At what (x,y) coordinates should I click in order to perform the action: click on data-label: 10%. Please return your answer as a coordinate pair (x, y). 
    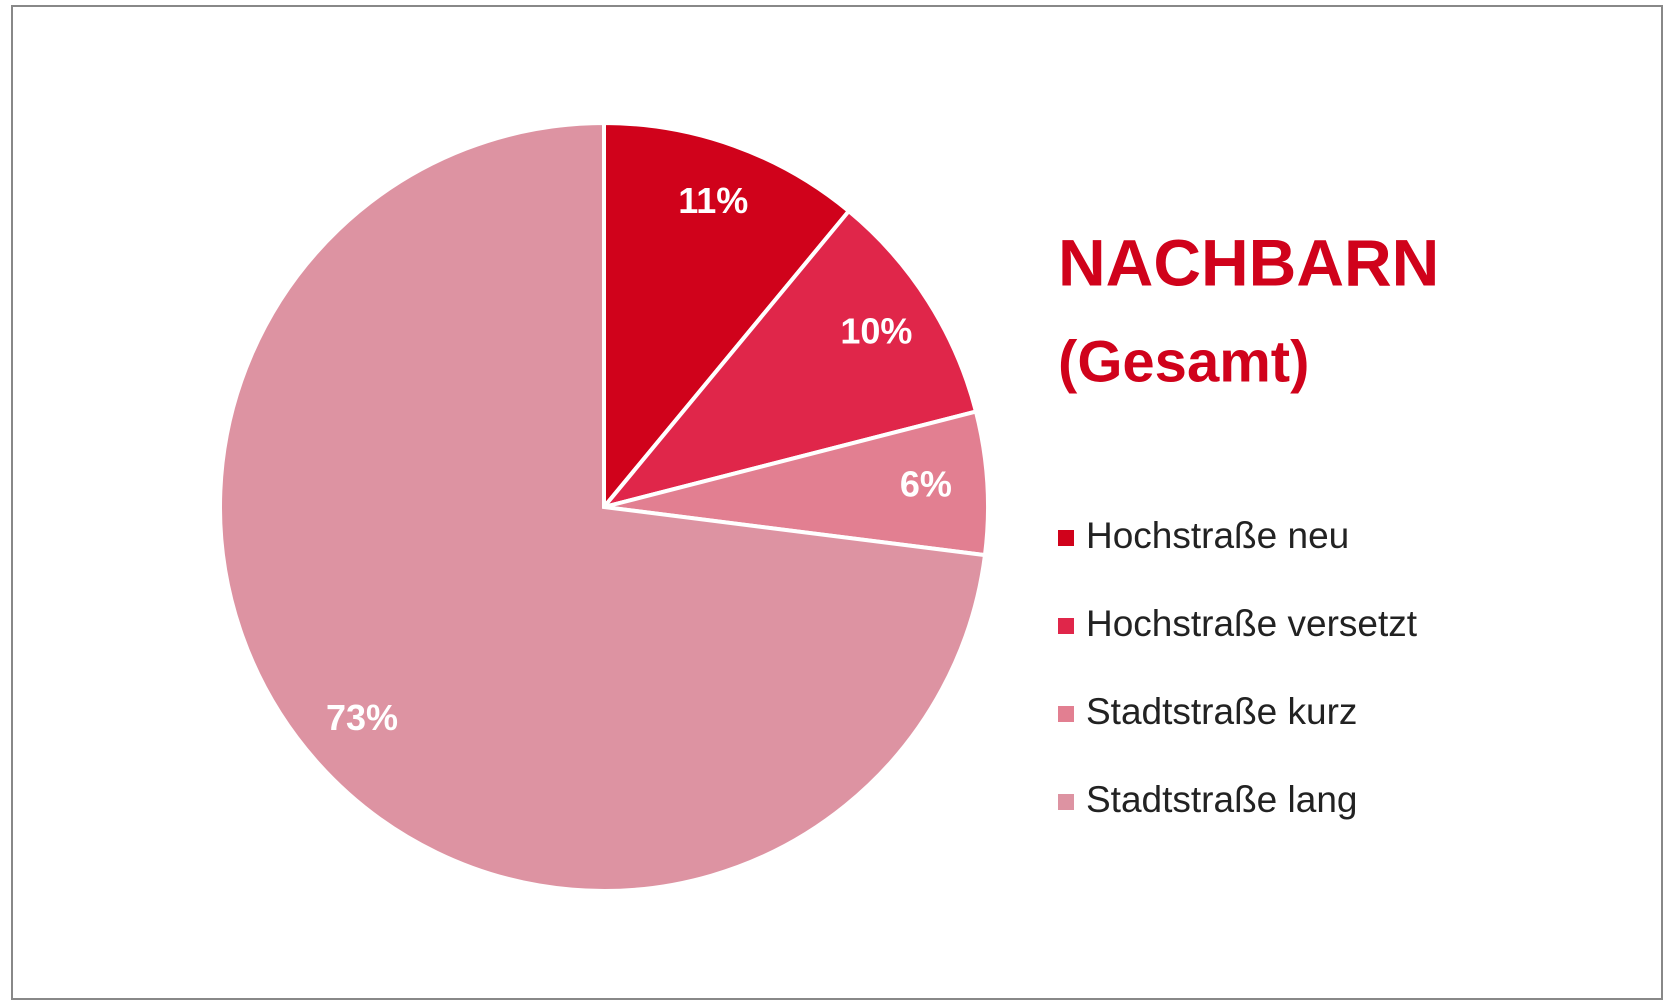
    Looking at the image, I should click on (876, 331).